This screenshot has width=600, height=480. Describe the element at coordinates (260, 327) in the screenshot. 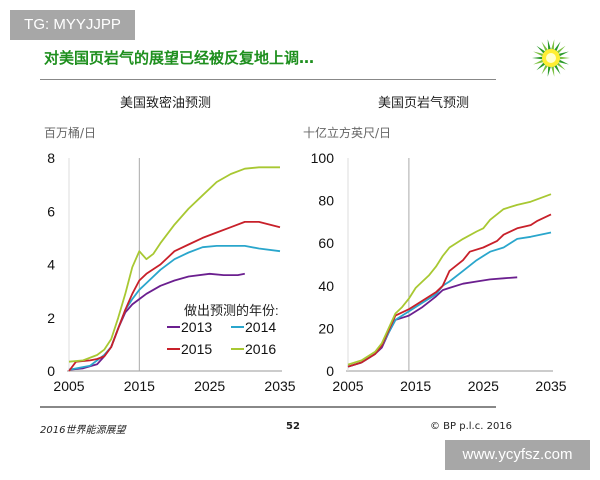

I see `legend-label-2014: 2014` at that location.